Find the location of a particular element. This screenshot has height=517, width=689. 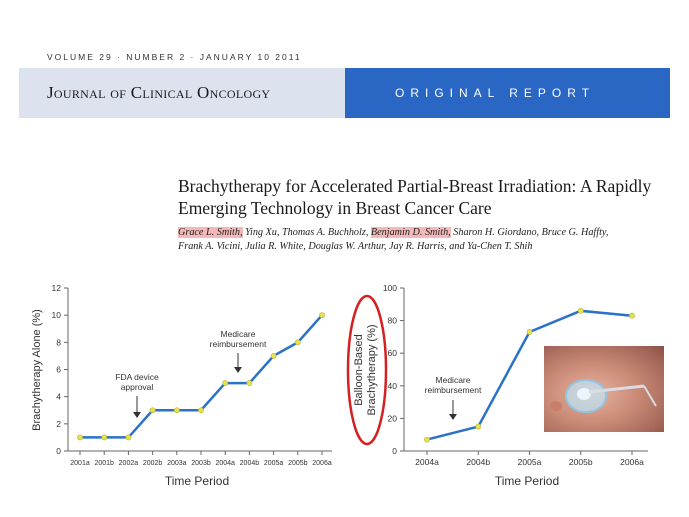

author-highlight-grace-smith: Grace L. Smith, is located at coordinates (210, 232).